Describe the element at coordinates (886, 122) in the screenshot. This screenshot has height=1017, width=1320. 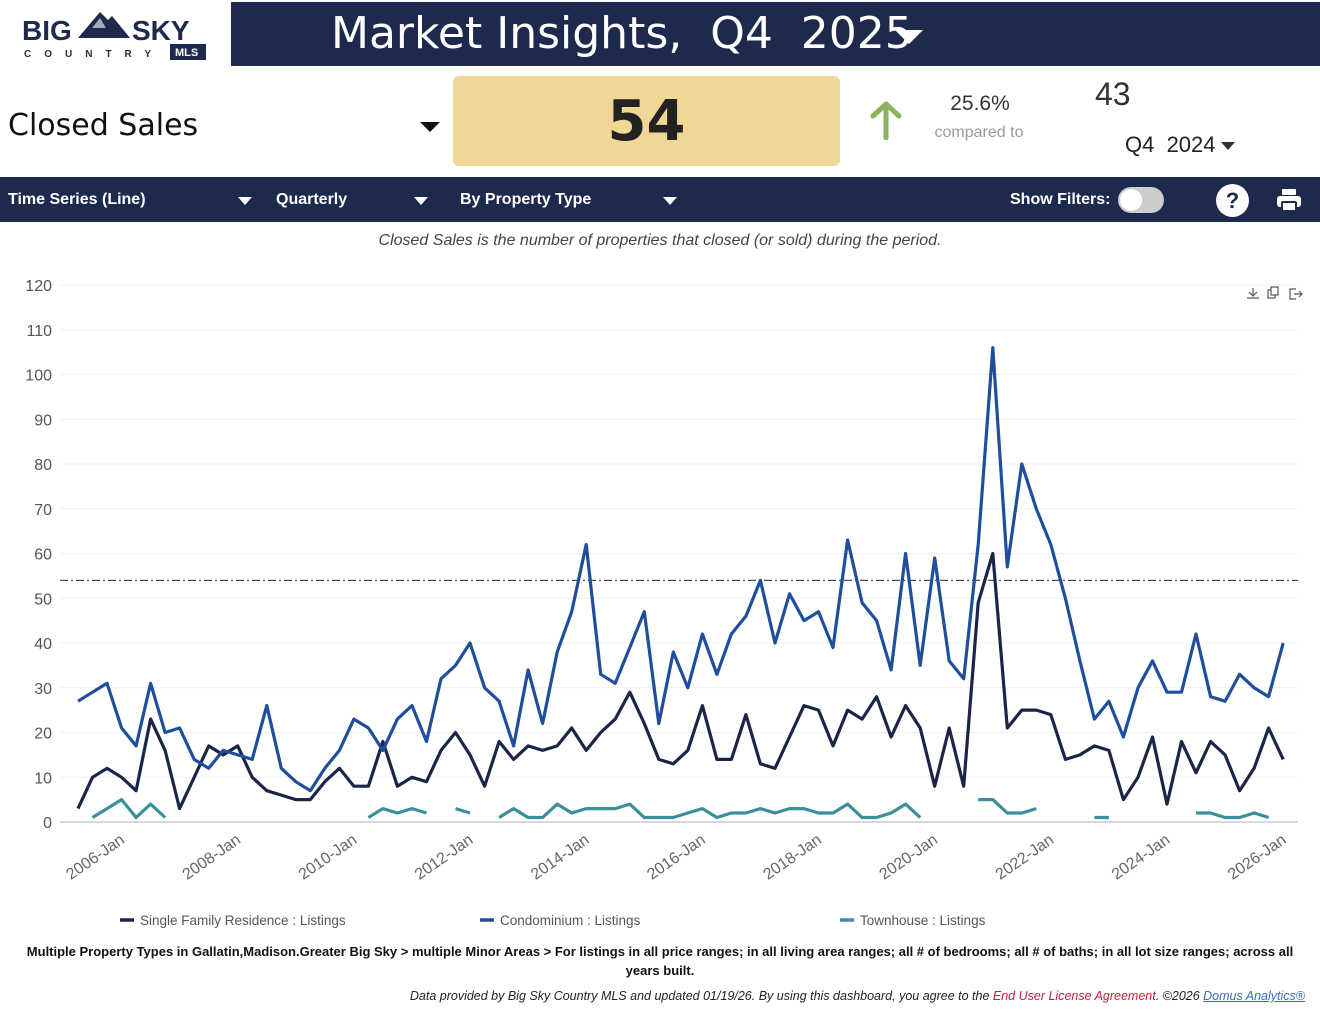
I see `arrow-up-icon` at that location.